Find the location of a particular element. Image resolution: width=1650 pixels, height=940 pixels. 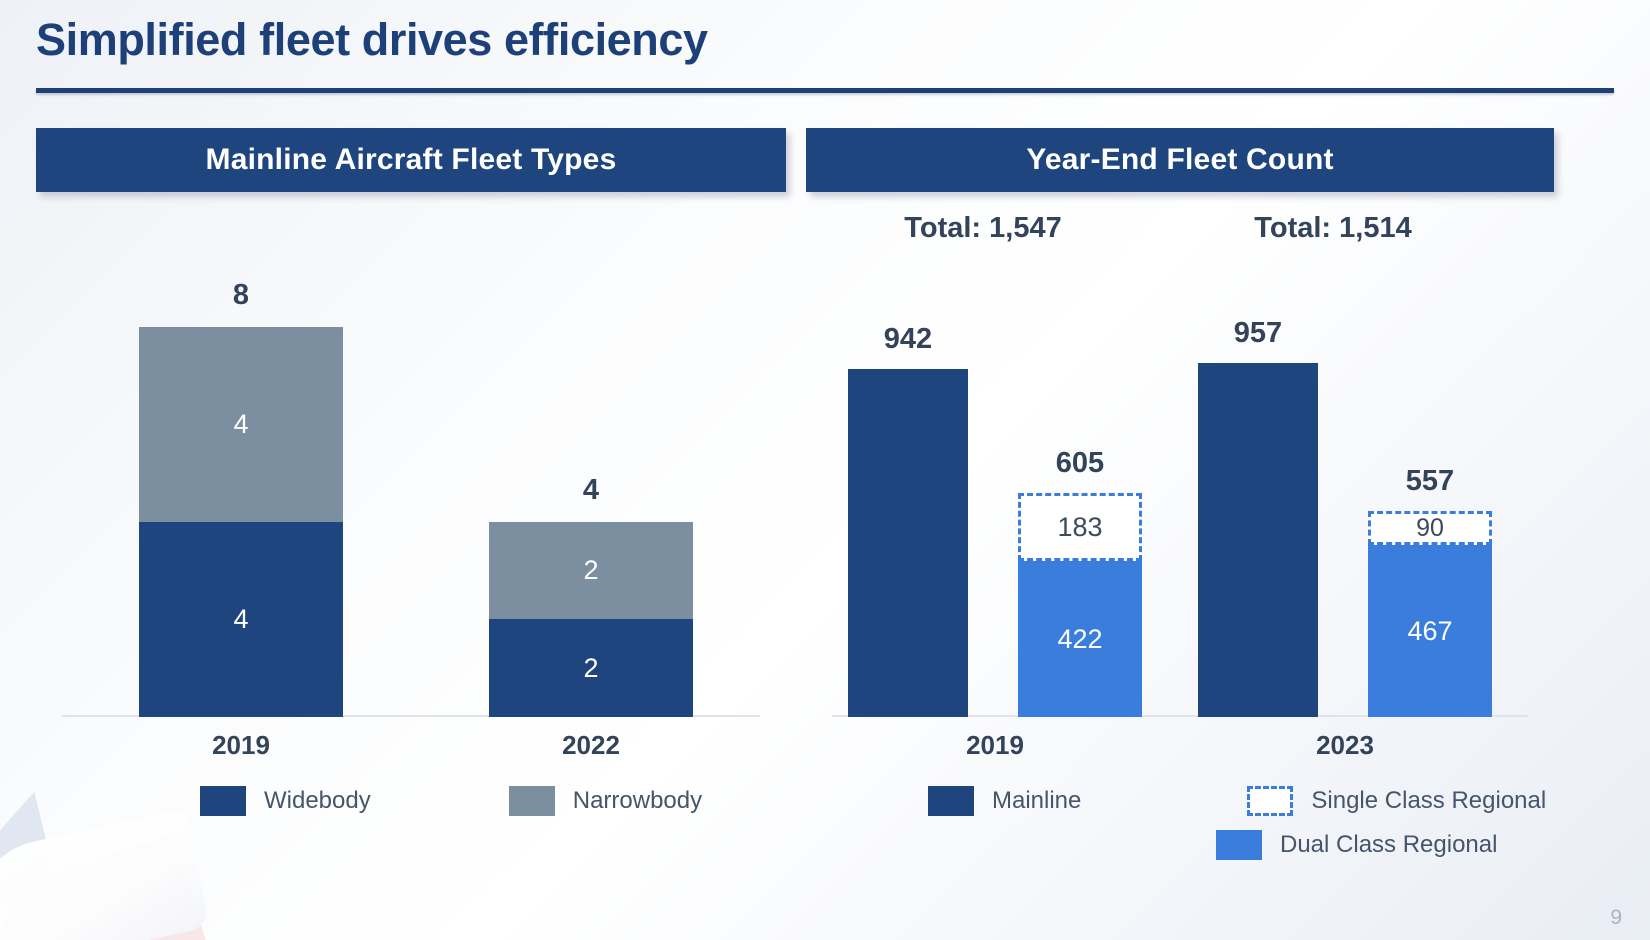

category-label-left-0: 2019 is located at coordinates (241, 745).